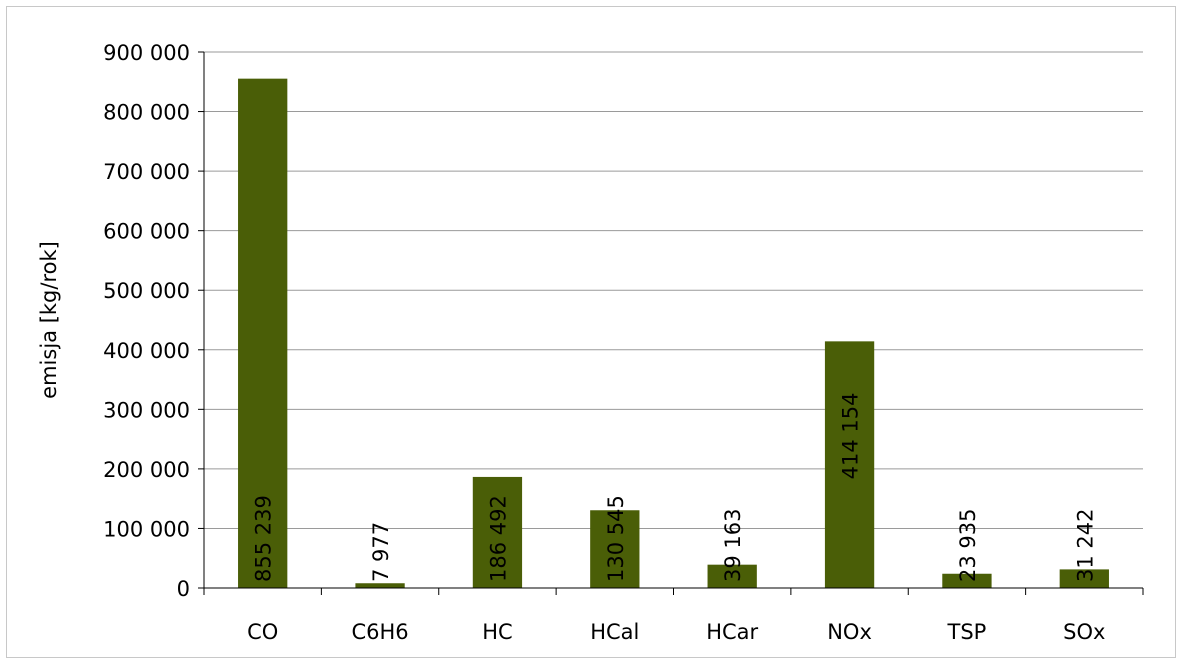  Describe the element at coordinates (733, 545) in the screenshot. I see `value-label: 39 163` at that location.